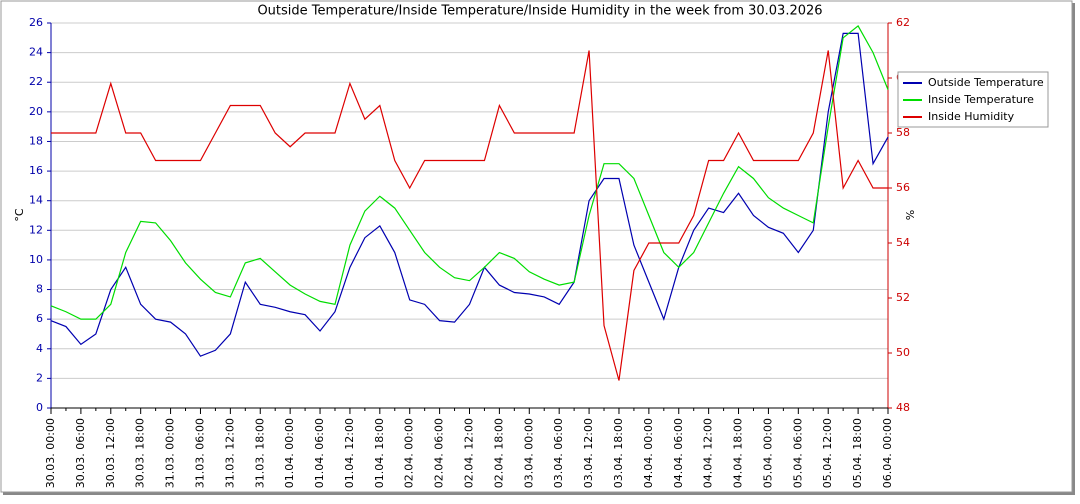  I want to click on y-tick-label: 4, so click(39, 348).